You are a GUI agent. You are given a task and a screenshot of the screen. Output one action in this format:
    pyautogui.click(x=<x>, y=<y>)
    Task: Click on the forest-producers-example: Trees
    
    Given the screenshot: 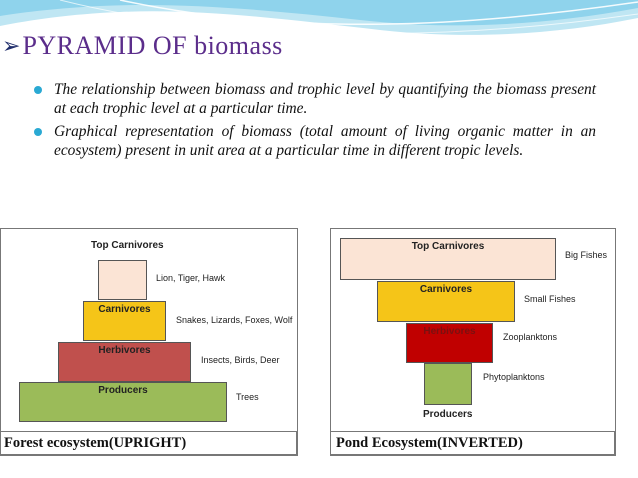 What is the action you would take?
    pyautogui.click(x=247, y=397)
    